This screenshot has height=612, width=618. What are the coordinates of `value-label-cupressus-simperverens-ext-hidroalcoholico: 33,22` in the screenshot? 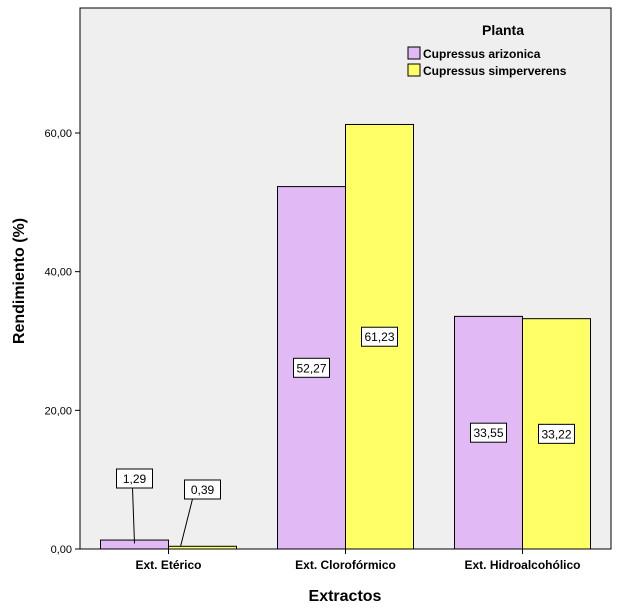 It's located at (556, 434).